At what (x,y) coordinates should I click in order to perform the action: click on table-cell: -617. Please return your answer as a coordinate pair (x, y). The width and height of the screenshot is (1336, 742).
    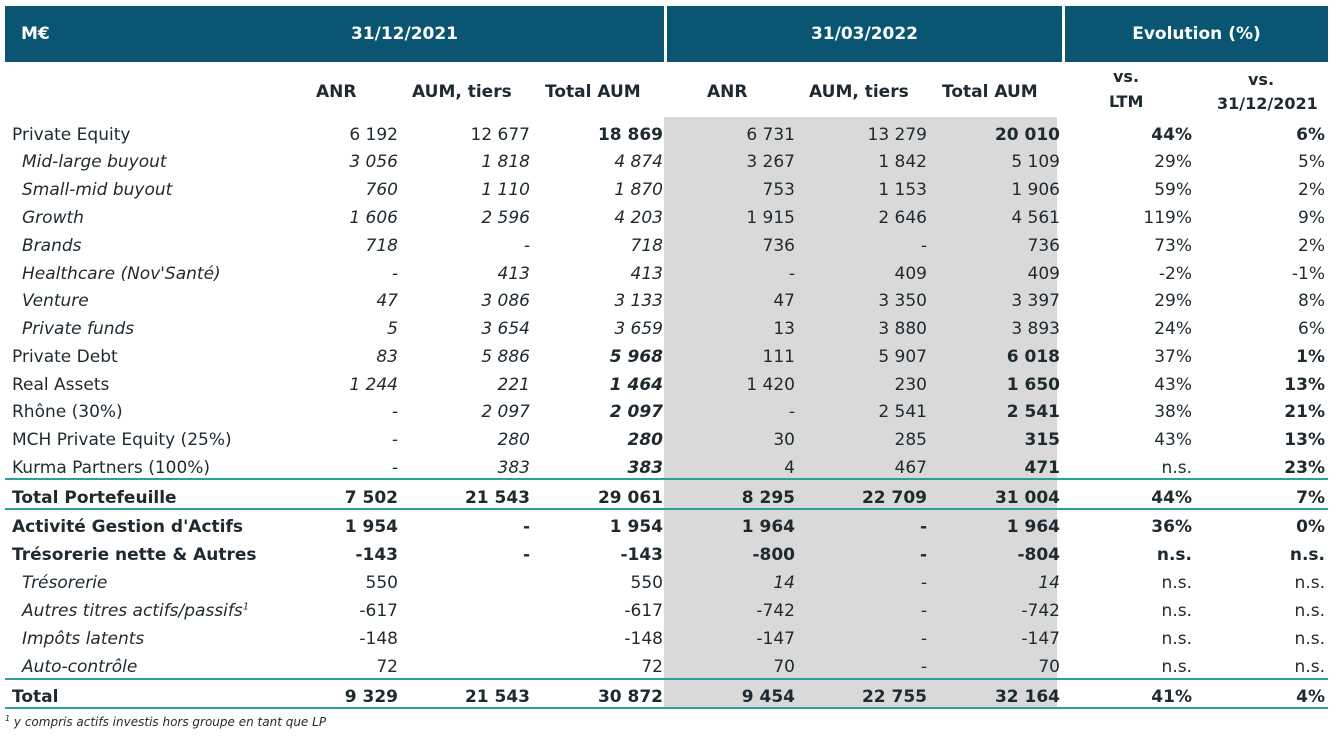
    Looking at the image, I should click on (643, 611).